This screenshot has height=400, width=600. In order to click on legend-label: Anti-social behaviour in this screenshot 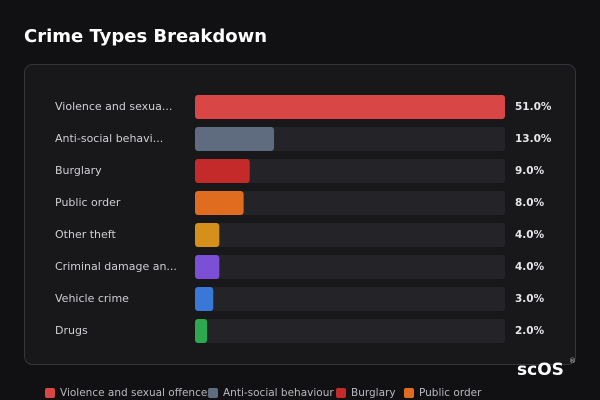, I will do `click(278, 393)`.